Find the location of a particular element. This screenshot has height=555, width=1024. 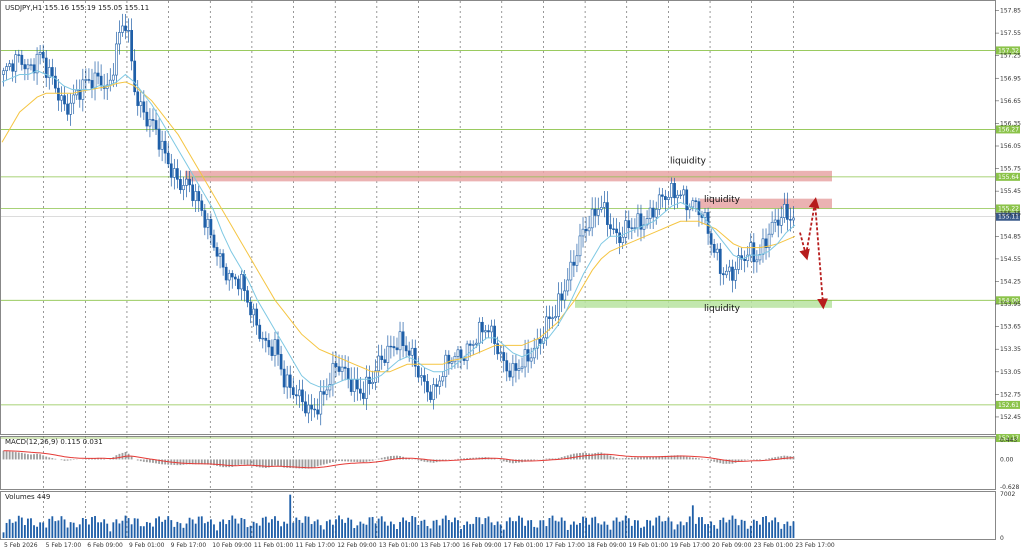

price-level-tag-label: 152.17 is located at coordinates (1008, 438).